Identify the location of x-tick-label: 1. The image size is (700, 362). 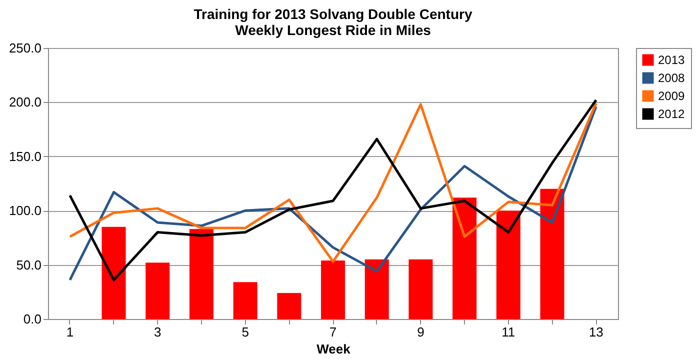
(70, 332).